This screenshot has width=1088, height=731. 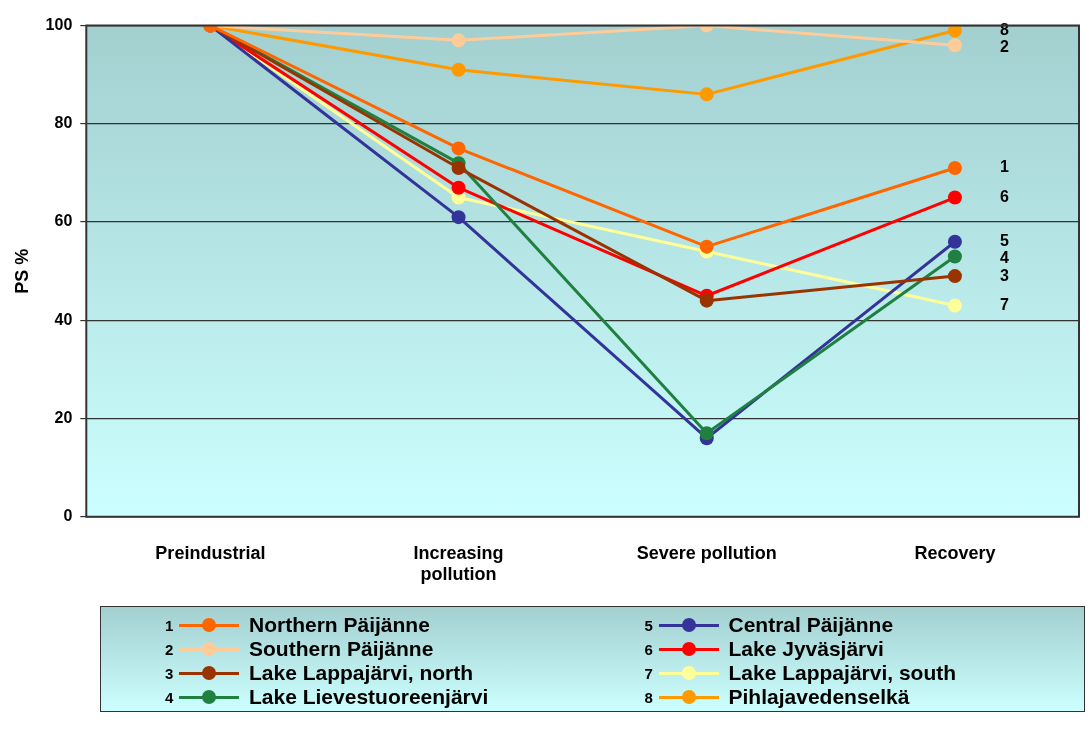 What do you see at coordinates (1004, 196) in the screenshot?
I see `annotation: 6` at bounding box center [1004, 196].